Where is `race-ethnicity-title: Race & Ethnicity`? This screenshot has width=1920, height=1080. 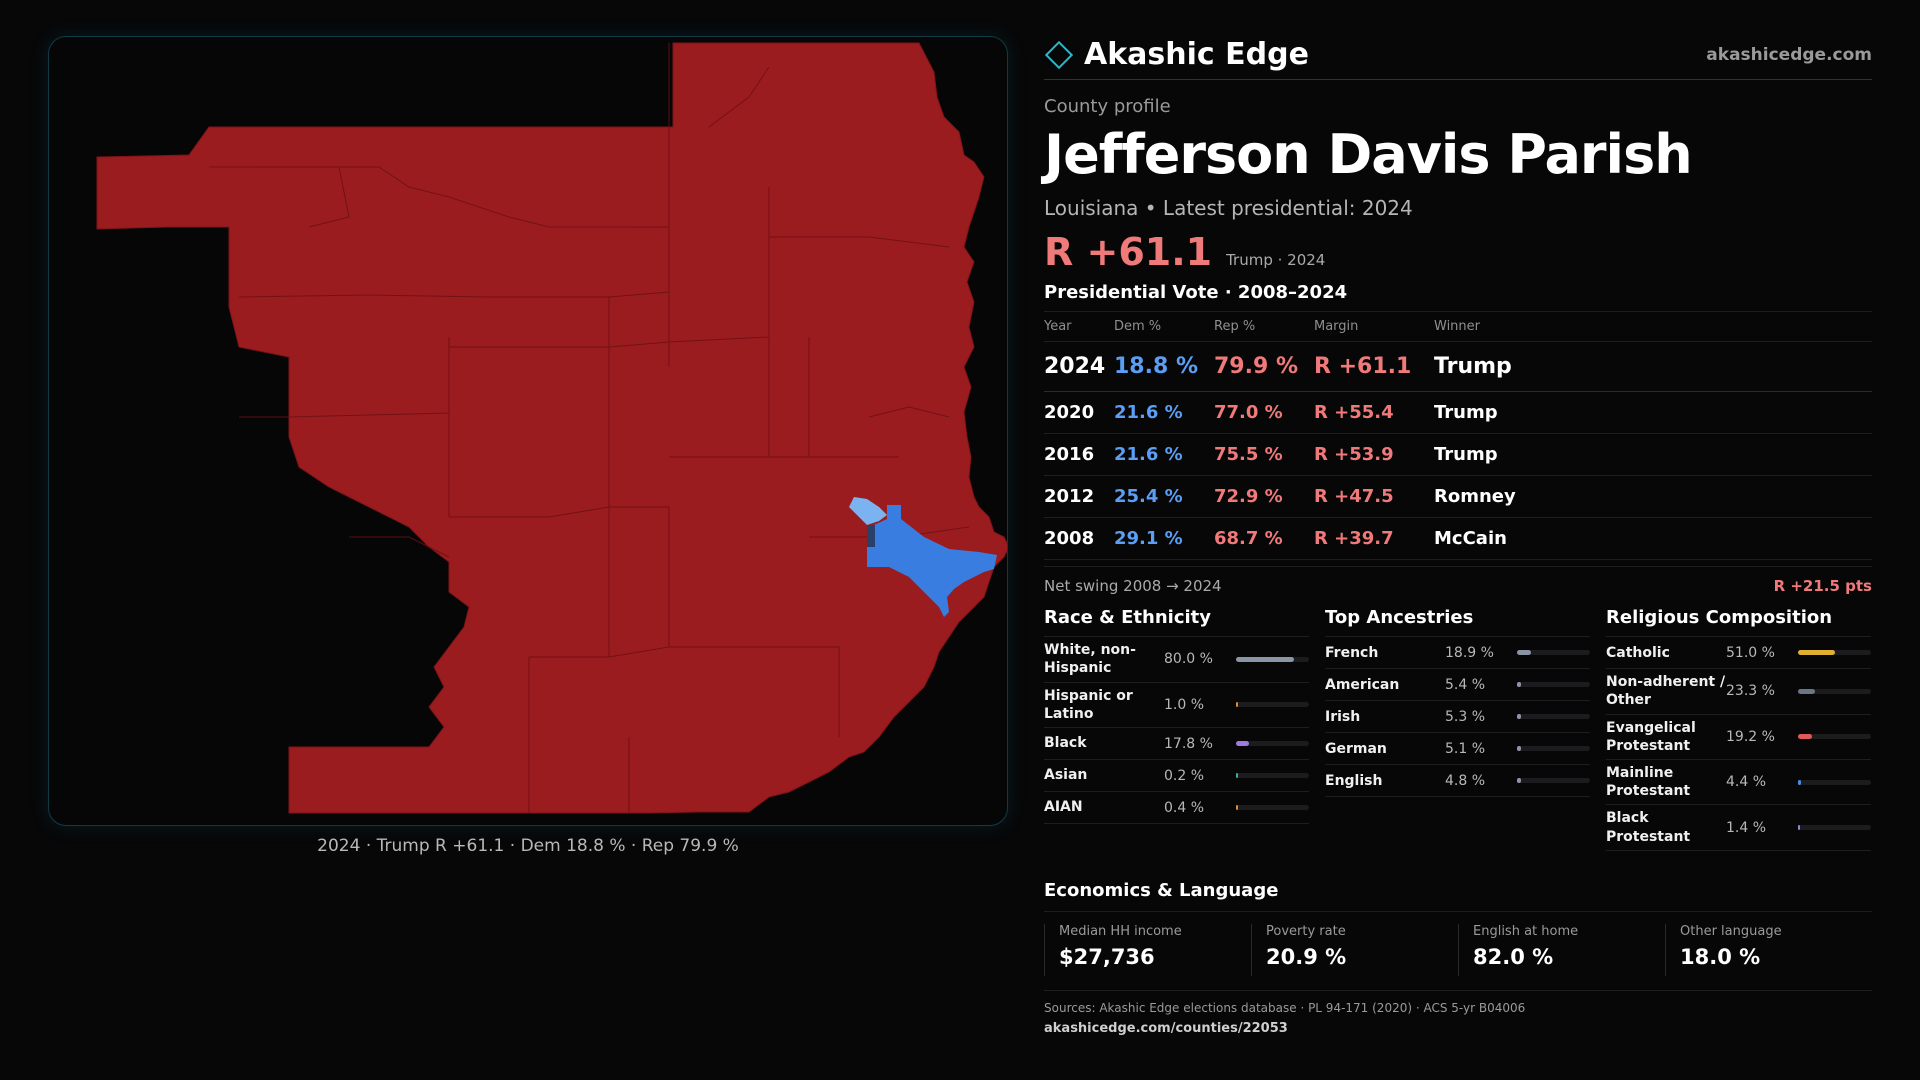 race-ethnicity-title: Race & Ethnicity is located at coordinates (1176, 622).